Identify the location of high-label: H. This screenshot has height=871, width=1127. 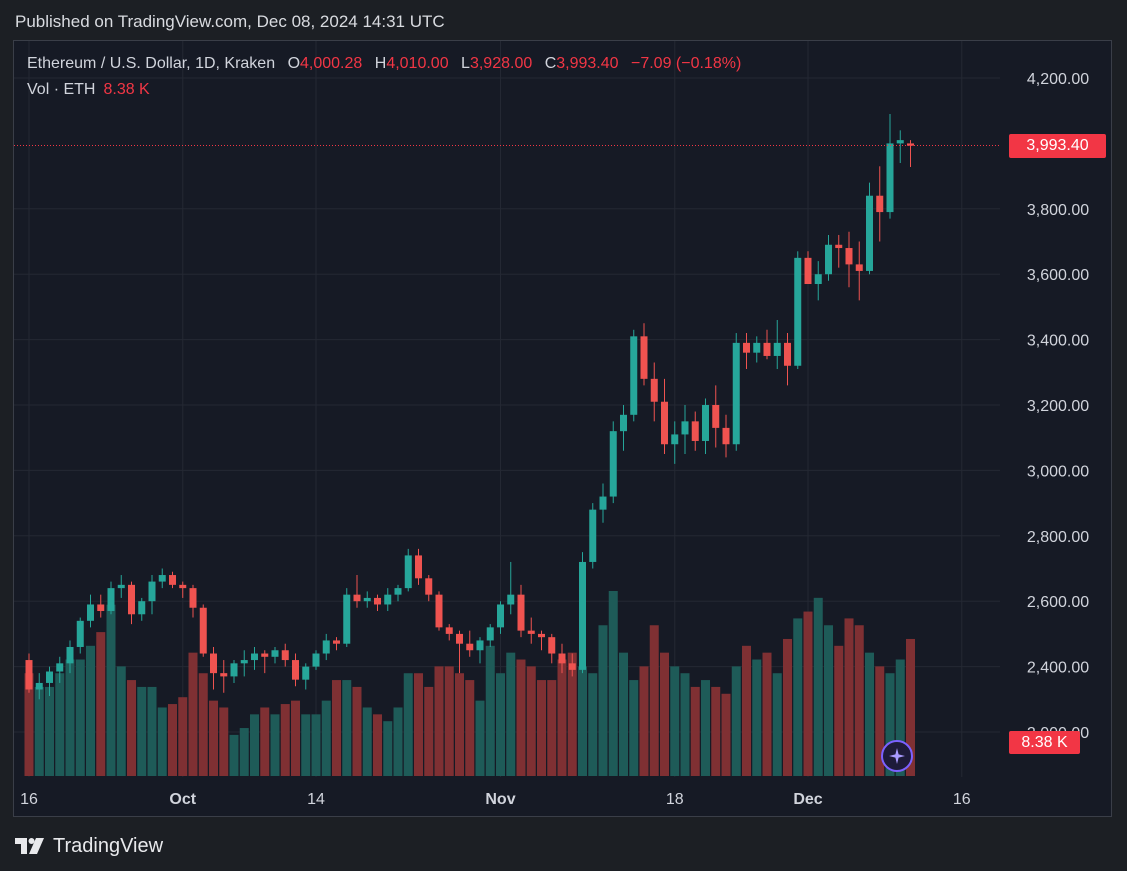
(380, 63).